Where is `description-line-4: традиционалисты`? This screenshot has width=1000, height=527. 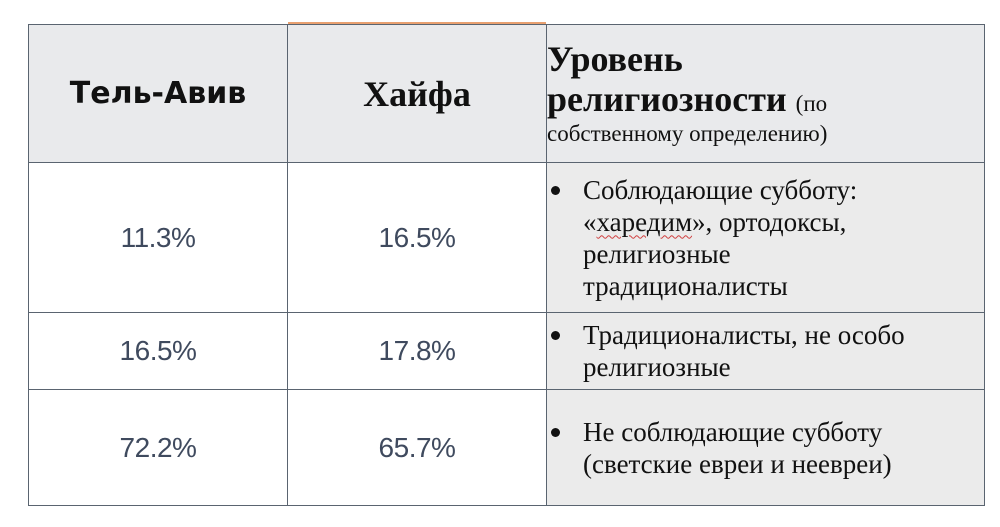
description-line-4: традиционалисты is located at coordinates (685, 285).